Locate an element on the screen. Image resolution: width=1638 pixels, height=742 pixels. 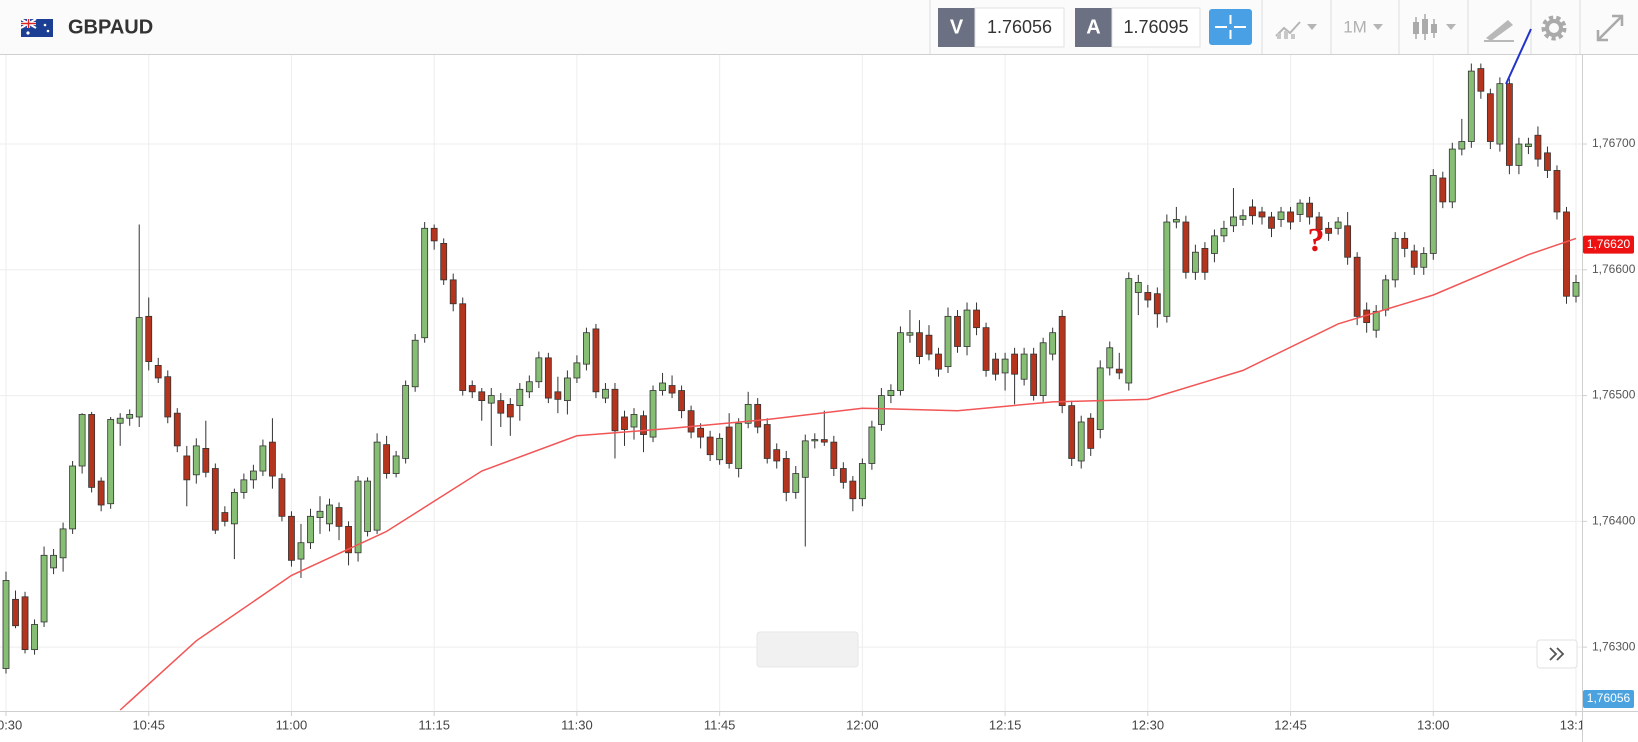
timeframe-button: 1M is located at coordinates (1355, 26).